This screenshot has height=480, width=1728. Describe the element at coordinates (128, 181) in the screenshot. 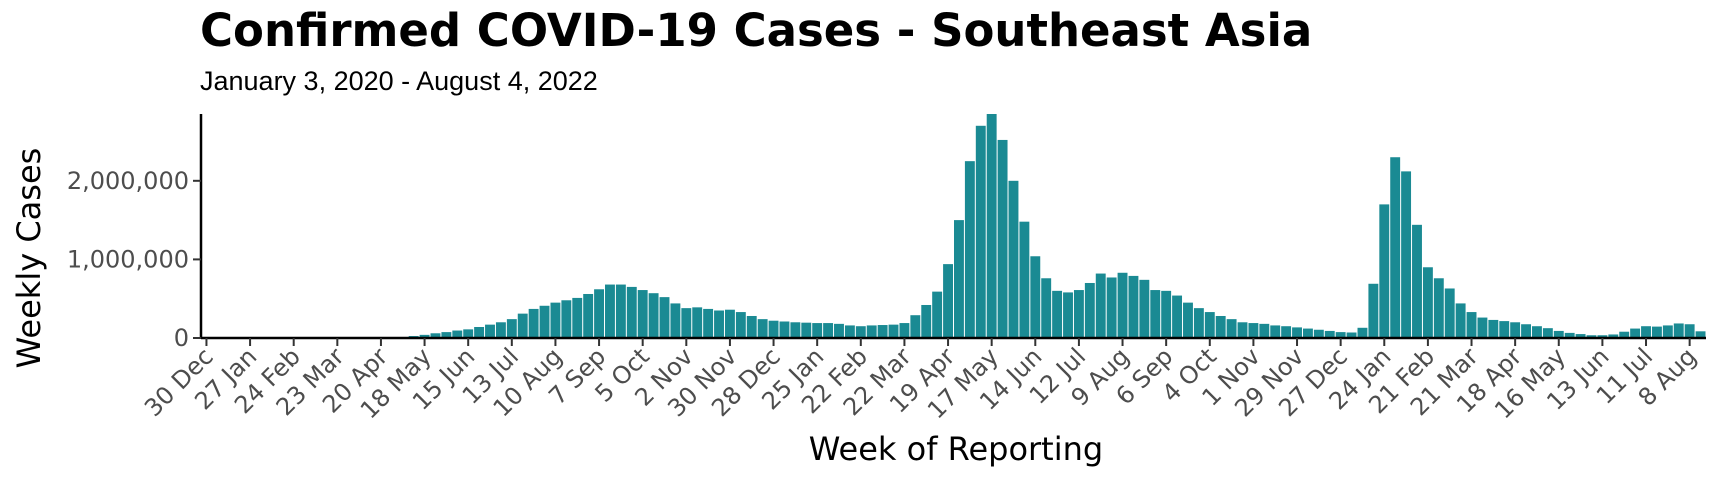

I see `y-tick-label: 2,000,000` at that location.